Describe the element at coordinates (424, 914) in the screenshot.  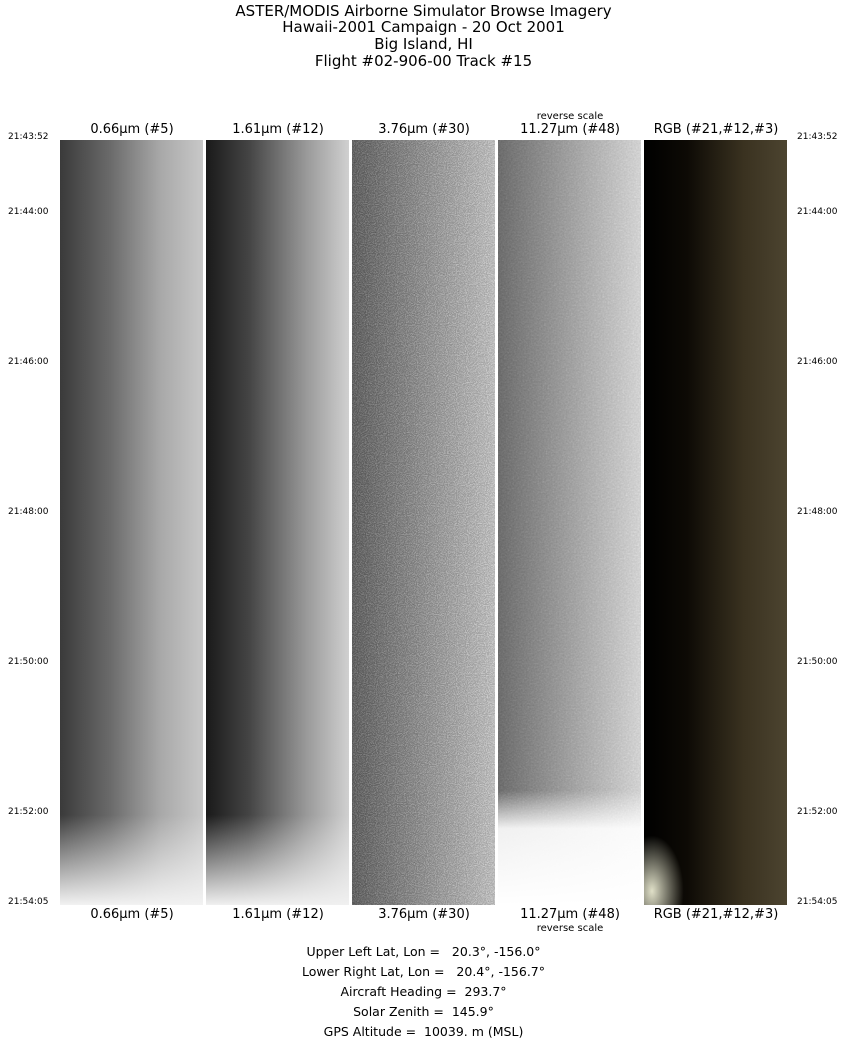
I see `panel-label-bottom-3: 3.76µm (#30)` at that location.